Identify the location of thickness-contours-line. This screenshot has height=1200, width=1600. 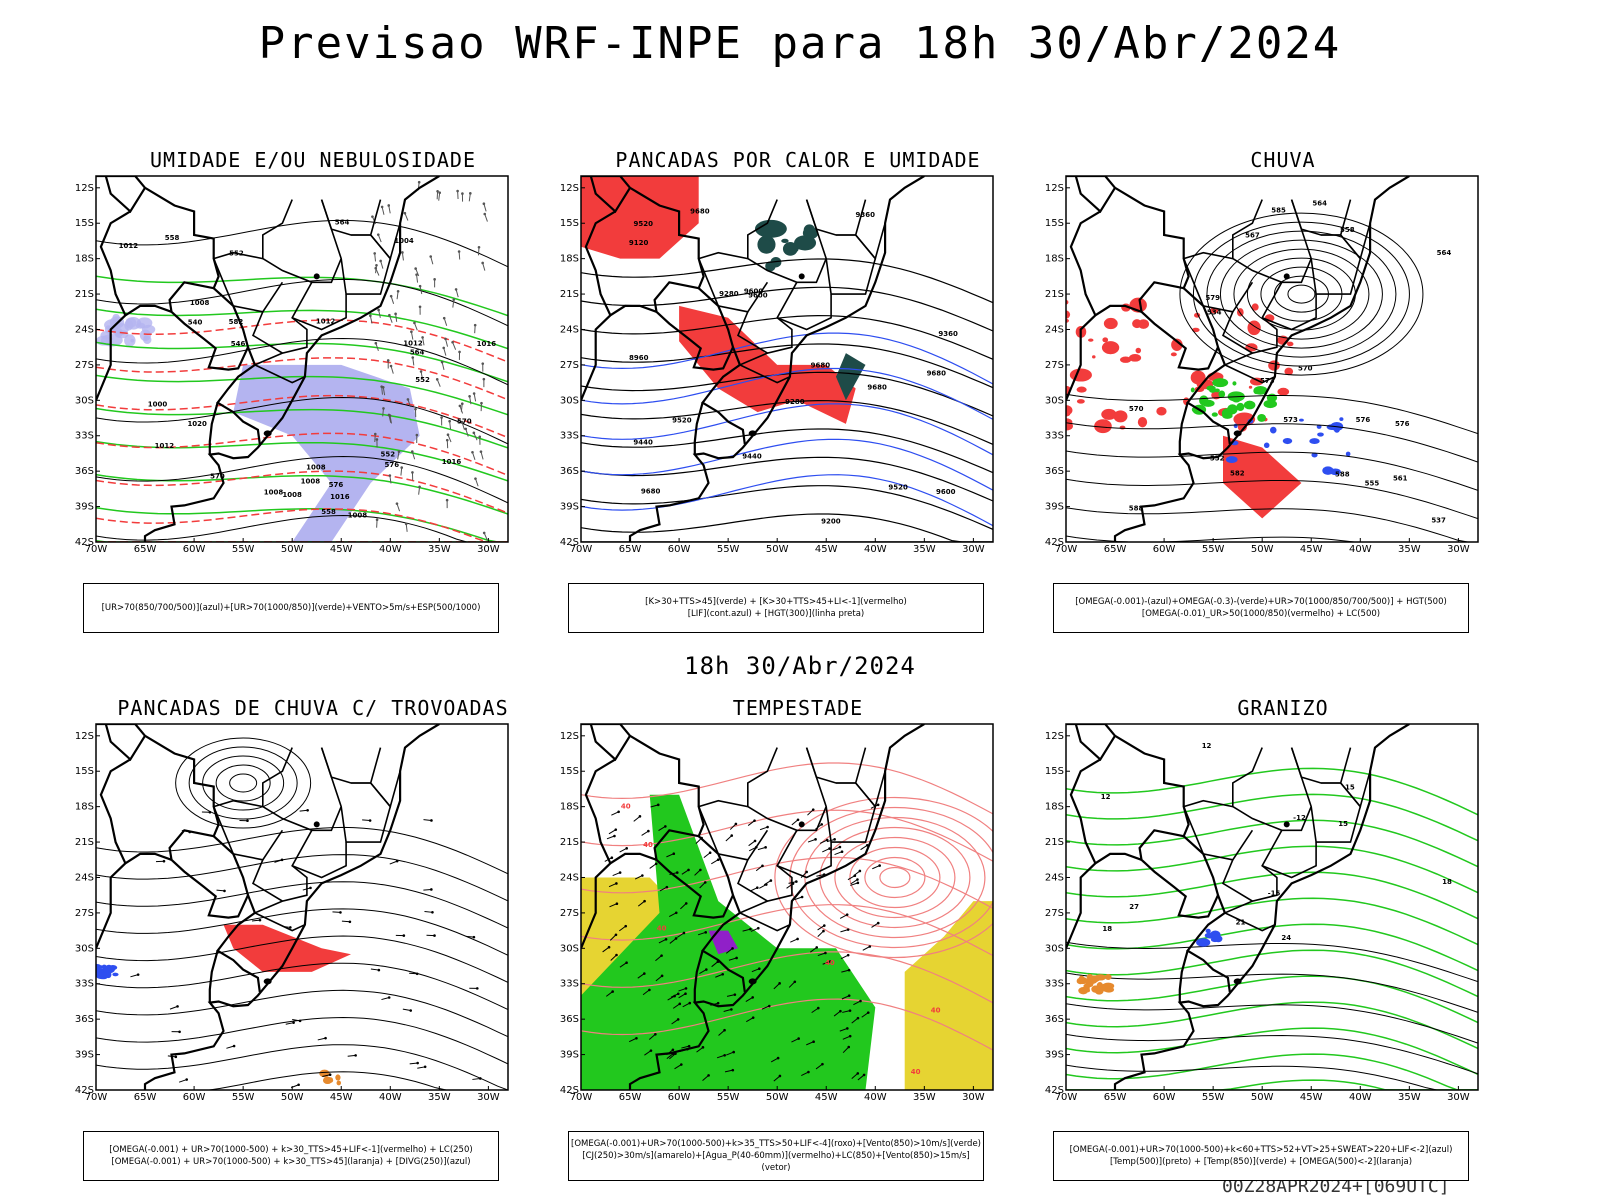
(302, 416).